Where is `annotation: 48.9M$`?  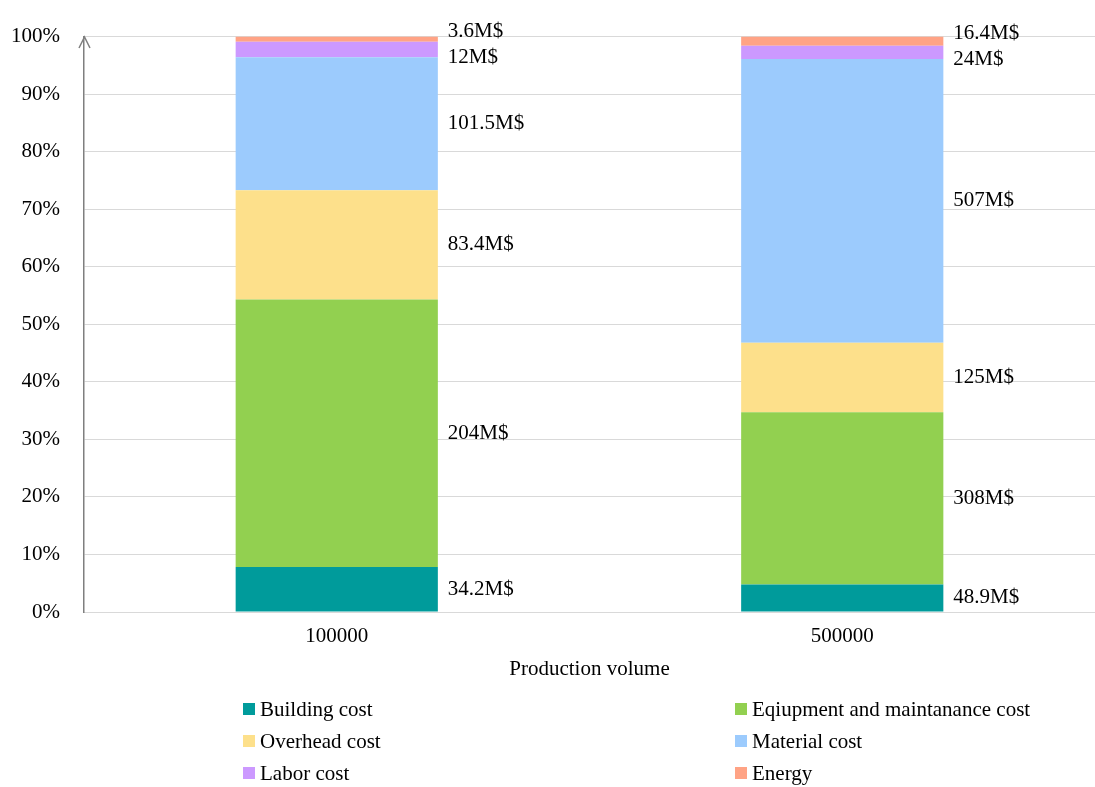 annotation: 48.9M$ is located at coordinates (986, 596).